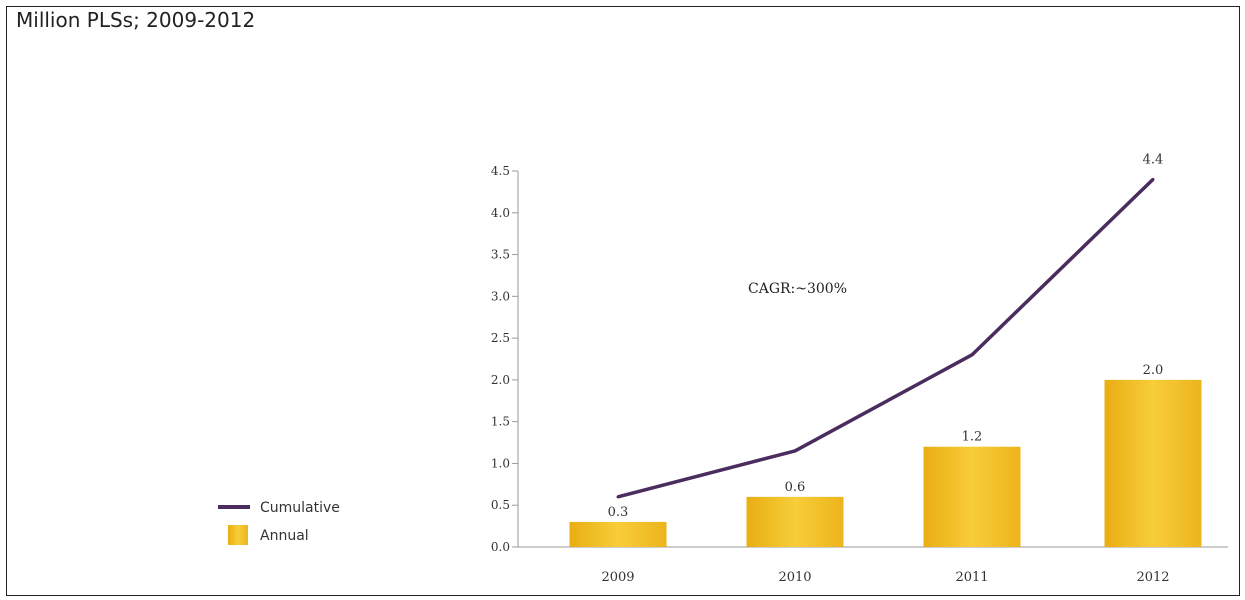 This screenshot has height=600, width=1245. I want to click on y-tick-label: 2.5, so click(500, 338).